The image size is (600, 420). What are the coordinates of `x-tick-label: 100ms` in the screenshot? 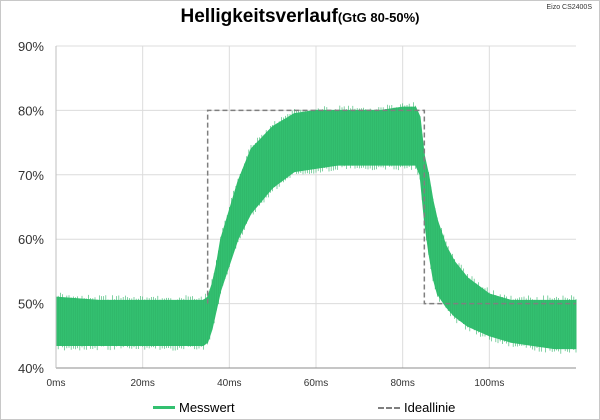 It's located at (489, 383).